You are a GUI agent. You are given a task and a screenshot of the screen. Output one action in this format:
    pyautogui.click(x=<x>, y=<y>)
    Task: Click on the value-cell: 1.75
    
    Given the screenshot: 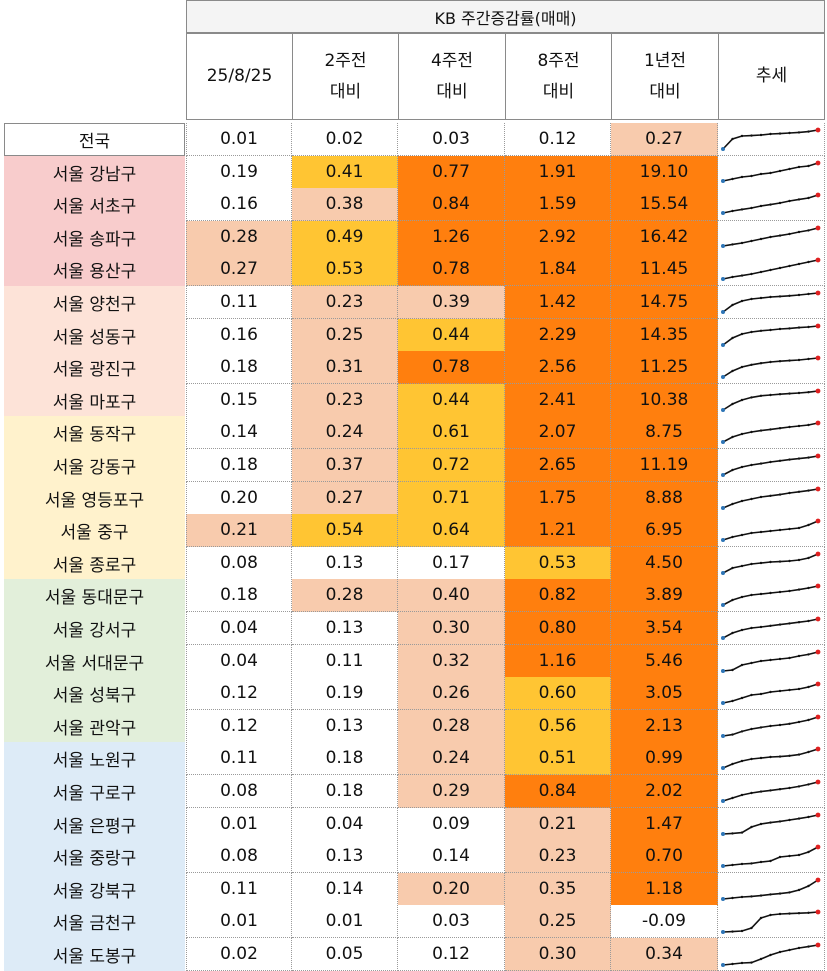 What is the action you would take?
    pyautogui.click(x=558, y=498)
    